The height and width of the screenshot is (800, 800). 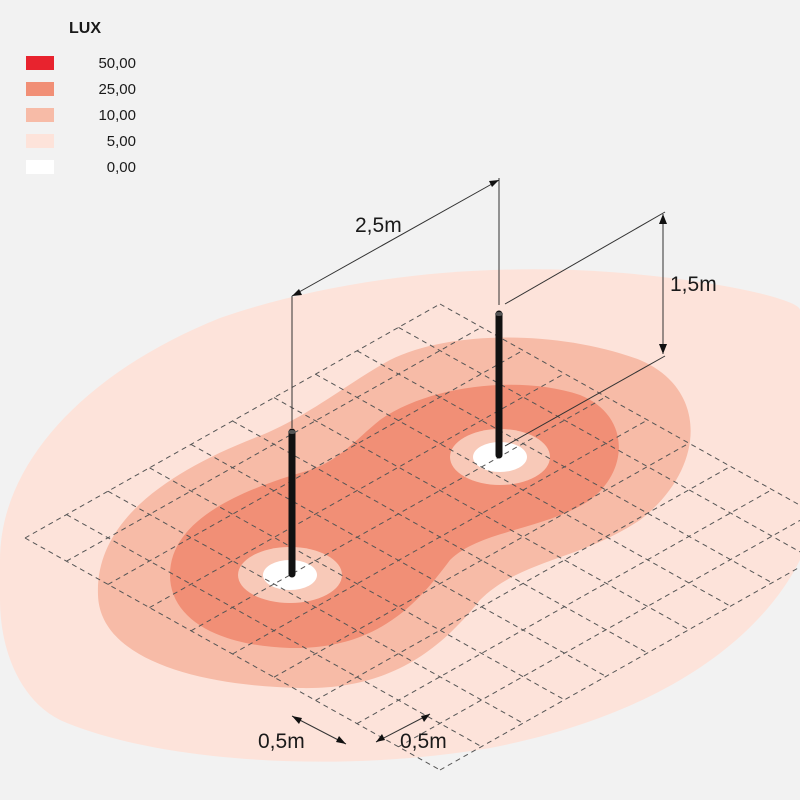 I want to click on grid-right-dimension, so click(x=403, y=728).